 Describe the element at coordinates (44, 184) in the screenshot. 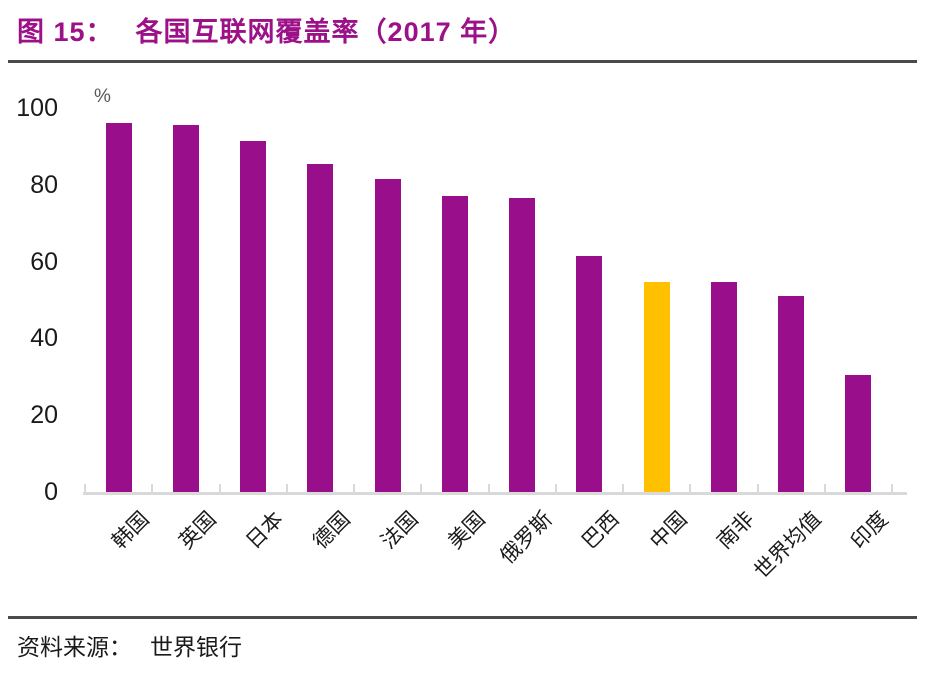

I see `y-tick-label: 80` at that location.